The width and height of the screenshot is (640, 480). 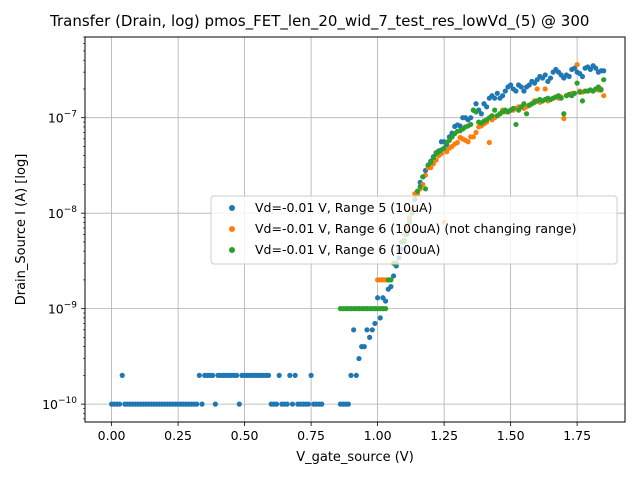 I want to click on y-tick-label: 10⁻⁷, so click(x=62, y=118).